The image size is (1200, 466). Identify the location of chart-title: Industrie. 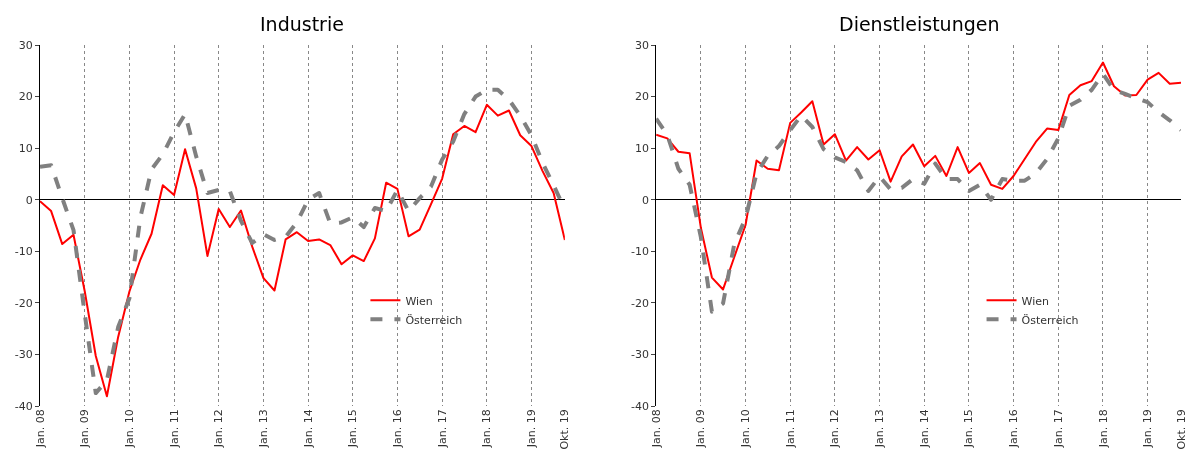
(302, 24).